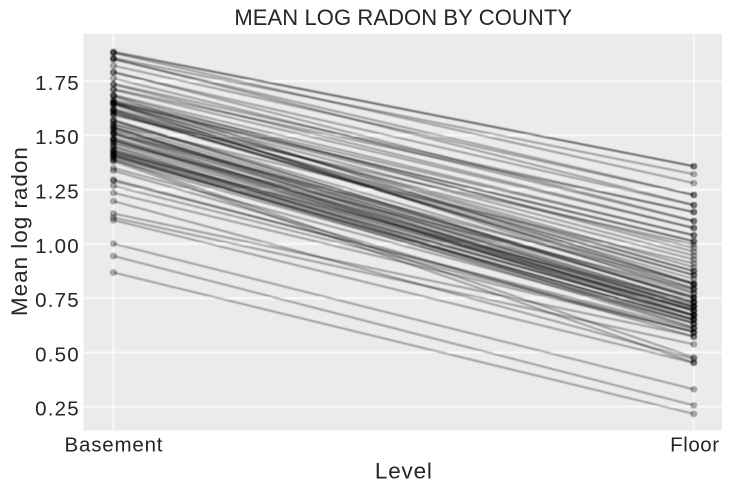  I want to click on svg-text: Level, so click(403, 471).